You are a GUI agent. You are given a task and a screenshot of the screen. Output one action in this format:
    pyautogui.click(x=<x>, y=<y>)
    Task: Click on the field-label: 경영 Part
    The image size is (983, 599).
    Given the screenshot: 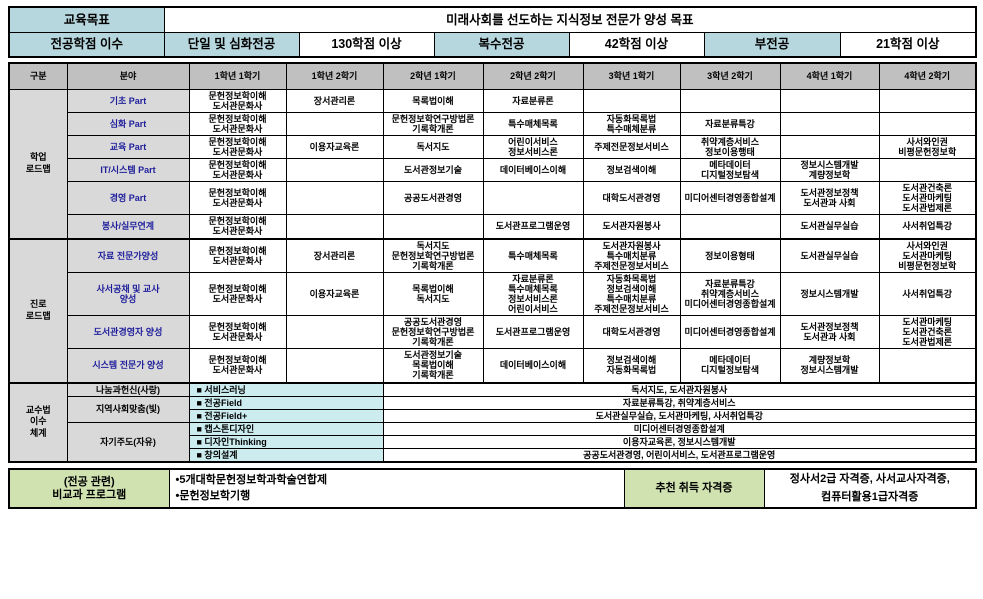 What is the action you would take?
    pyautogui.click(x=128, y=198)
    